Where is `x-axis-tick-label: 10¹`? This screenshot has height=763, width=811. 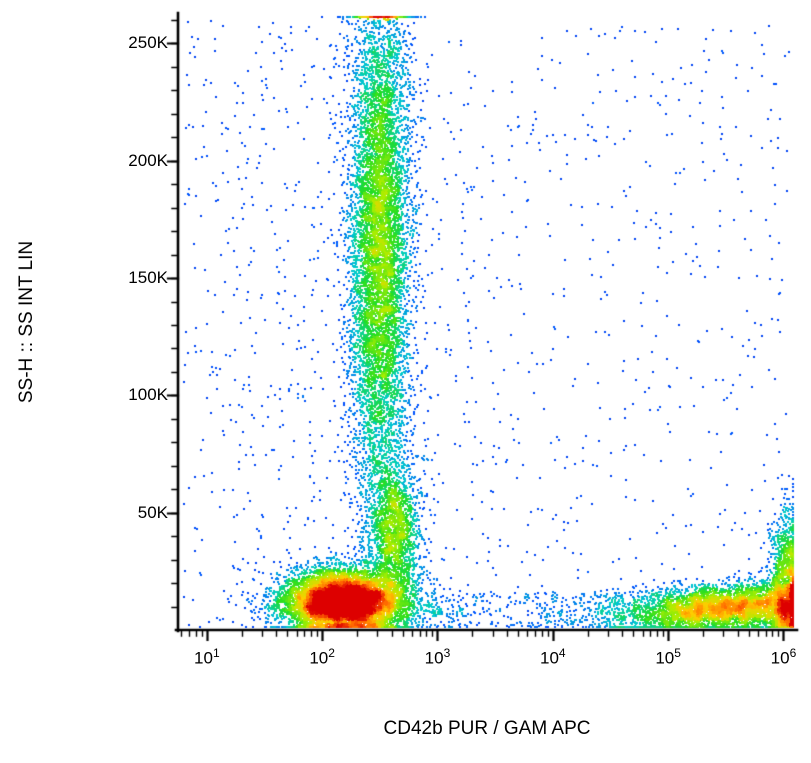 x-axis-tick-label: 10¹ is located at coordinates (207, 657).